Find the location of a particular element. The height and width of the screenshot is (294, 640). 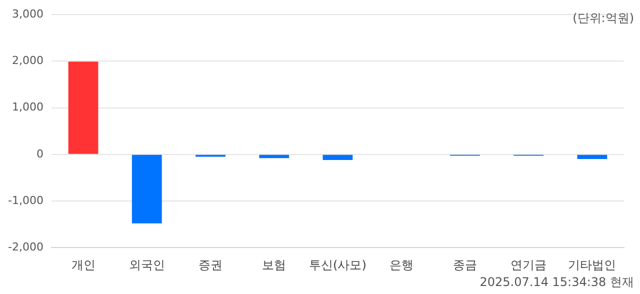

annotation: (단위:억원) is located at coordinates (603, 18).